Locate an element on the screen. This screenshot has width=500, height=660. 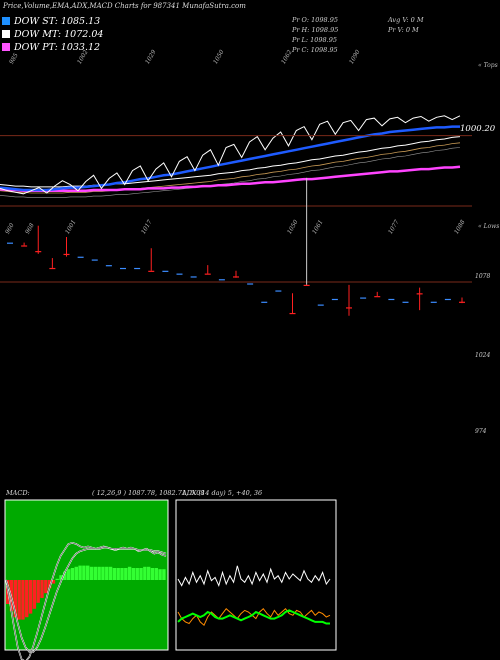
ema-st-line is located at coordinates (230, 158).